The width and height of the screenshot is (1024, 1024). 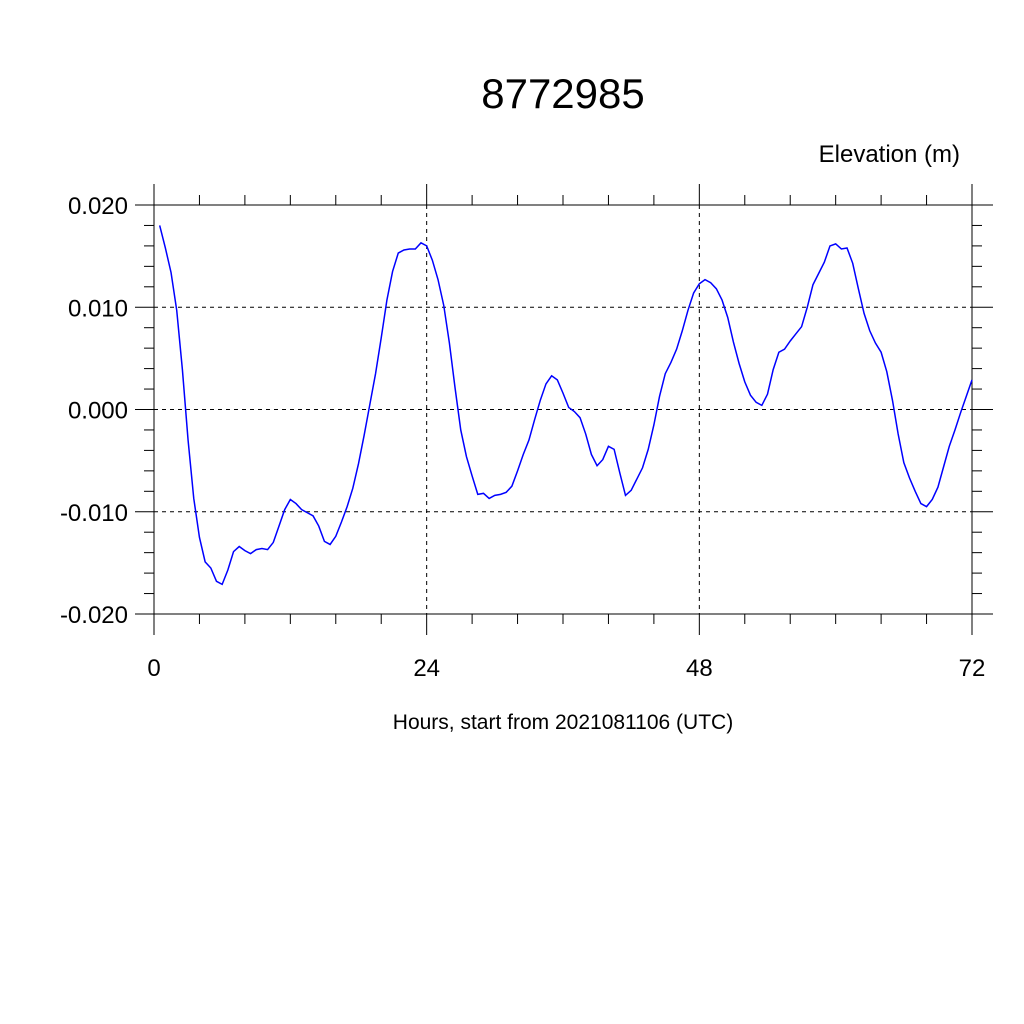 What do you see at coordinates (699, 668) in the screenshot?
I see `x-tick-label: 48` at bounding box center [699, 668].